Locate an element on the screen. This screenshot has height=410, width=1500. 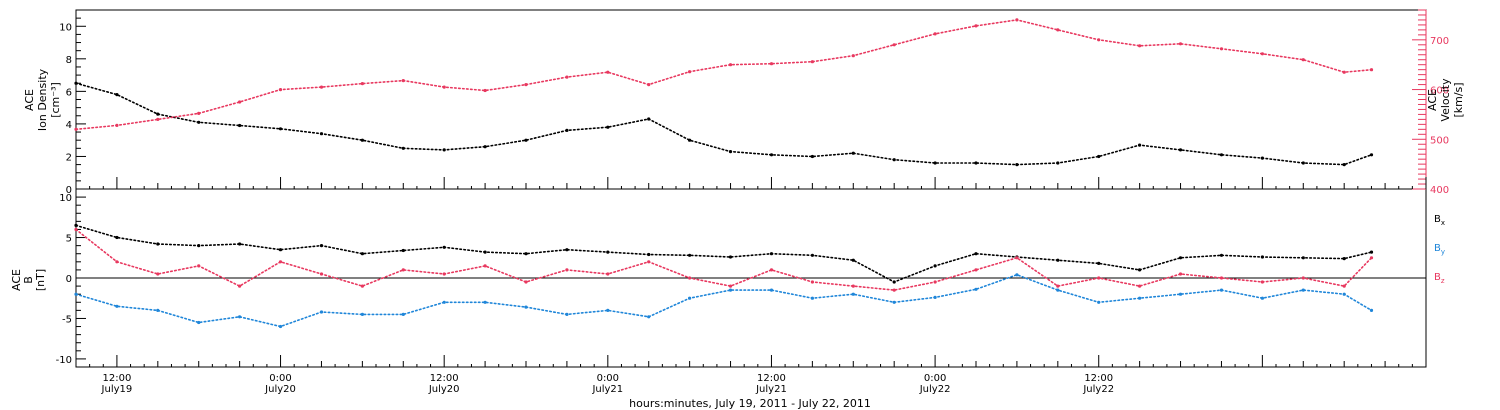
top-right-tick-label: 600 is located at coordinates (1439, 91).